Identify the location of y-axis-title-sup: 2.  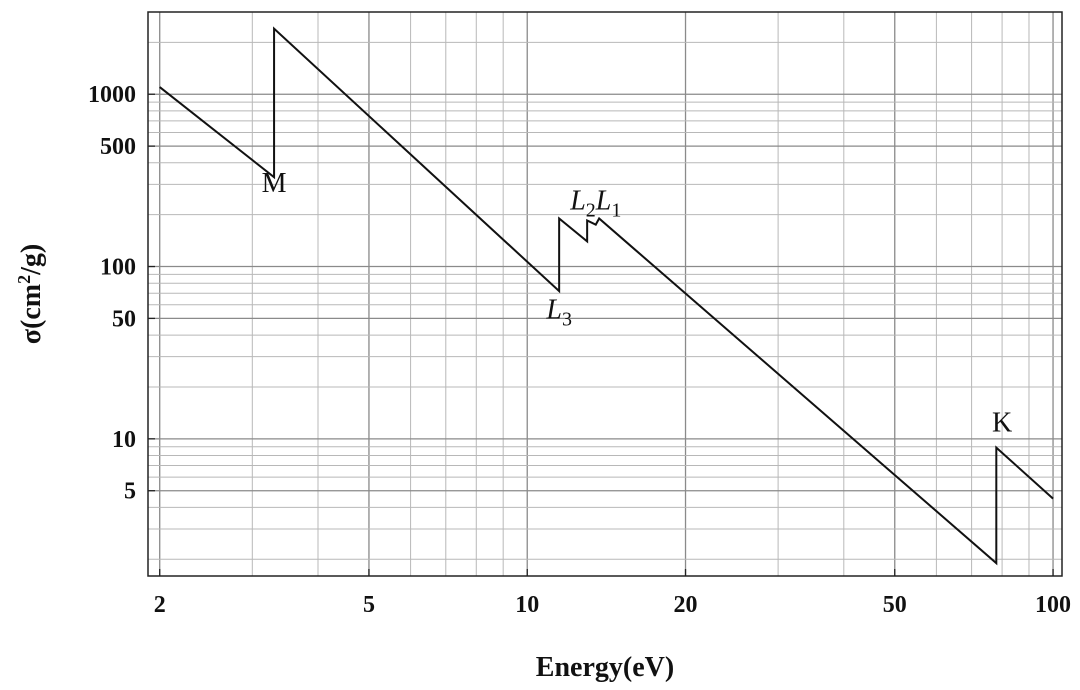
(24, 279).